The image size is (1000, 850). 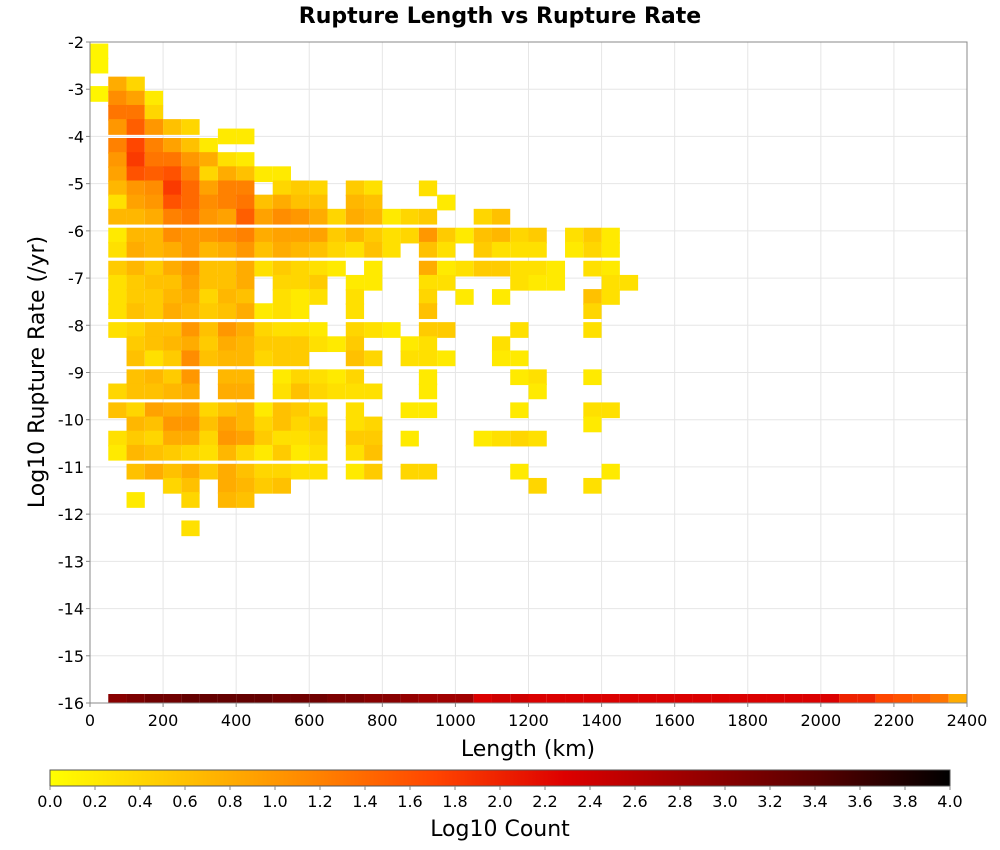 I want to click on colorbar-tick-label: 2.2, so click(x=544, y=801).